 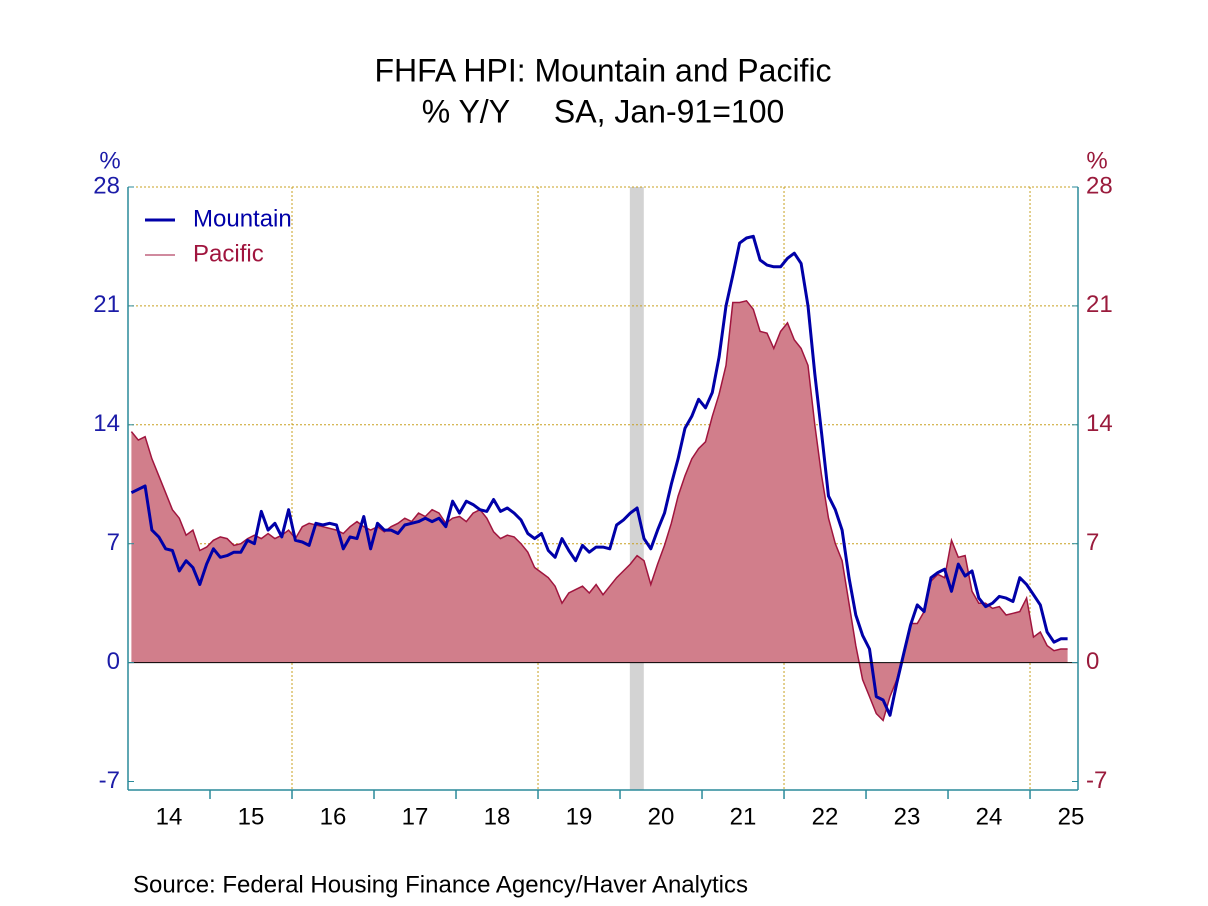 I want to click on legend-label: Mountain, so click(x=242, y=218).